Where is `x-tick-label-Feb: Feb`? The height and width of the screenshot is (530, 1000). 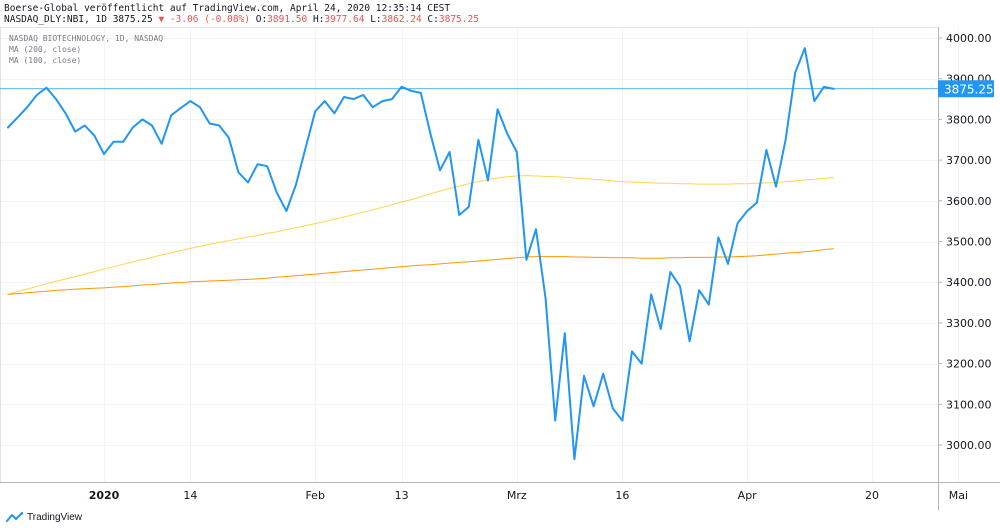
x-tick-label-Feb: Feb is located at coordinates (314, 495).